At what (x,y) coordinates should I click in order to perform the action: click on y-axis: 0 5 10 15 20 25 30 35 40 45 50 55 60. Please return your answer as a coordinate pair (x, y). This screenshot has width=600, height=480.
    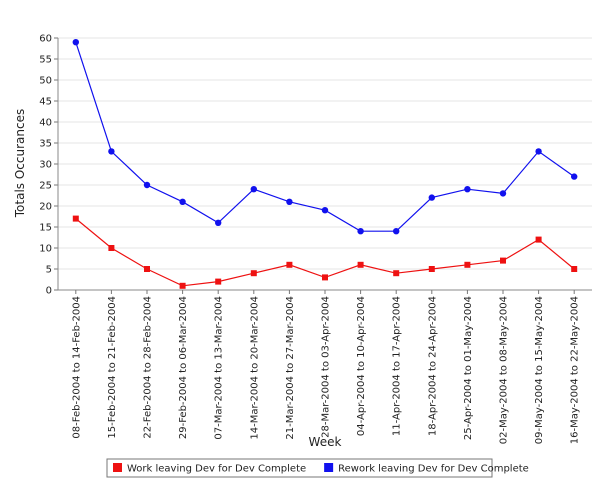
    Looking at the image, I should click on (49, 165).